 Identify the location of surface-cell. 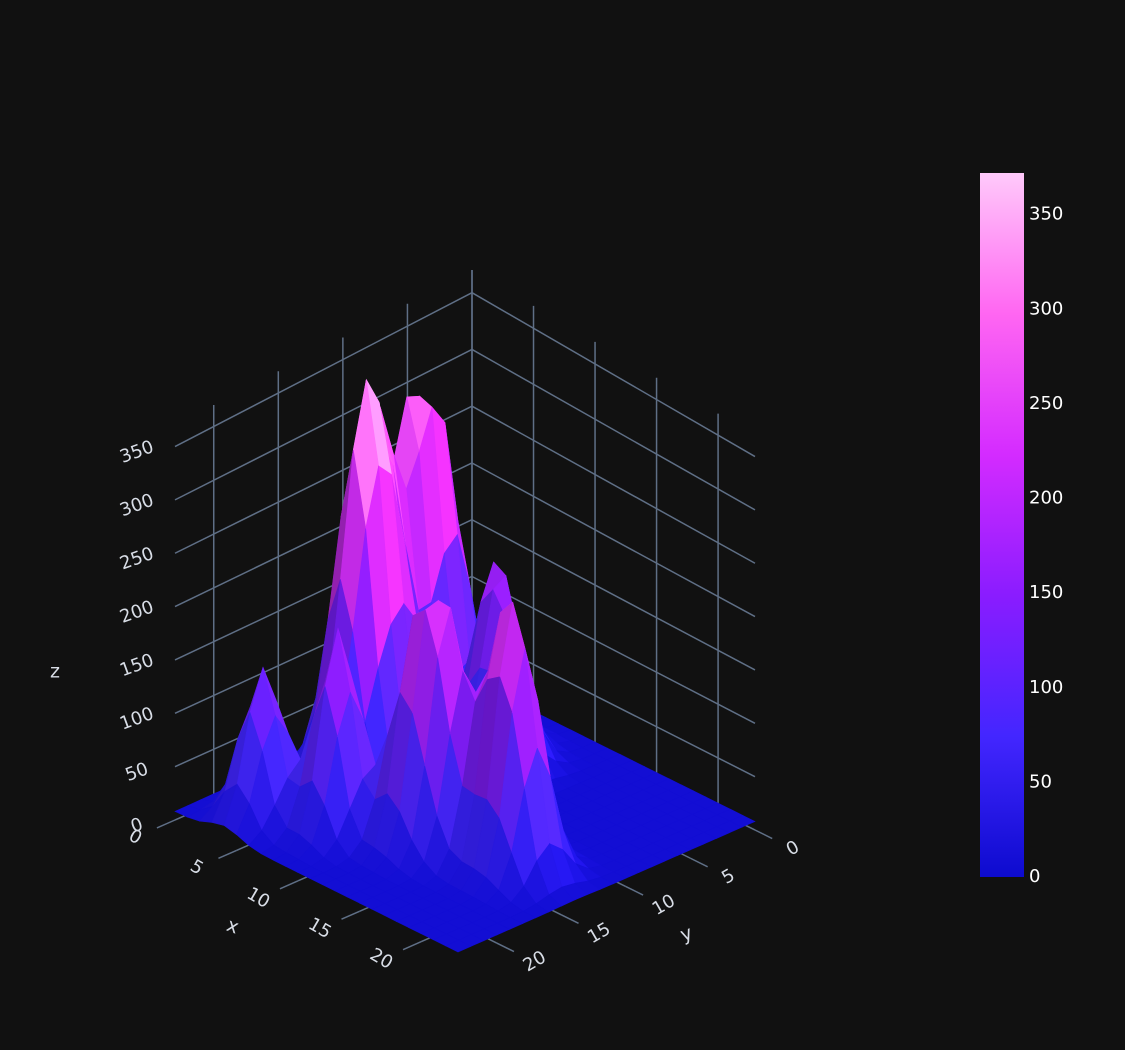
(458, 946).